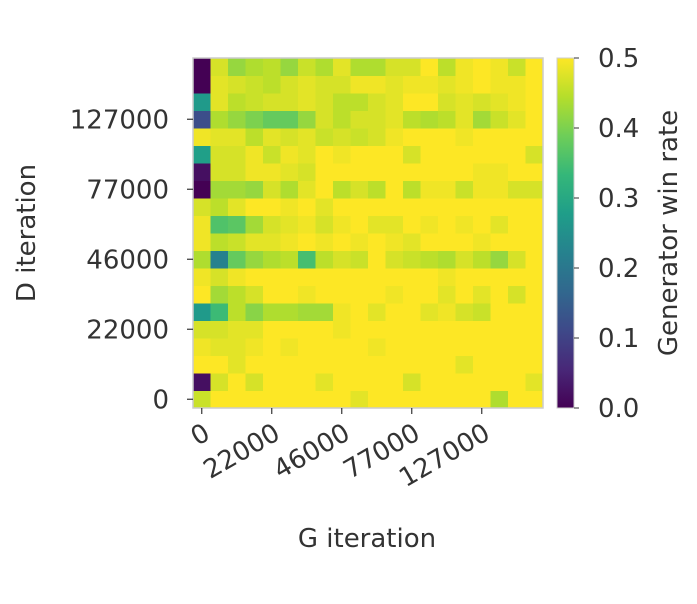  What do you see at coordinates (618, 129) in the screenshot?
I see `colorbar-tick-label: 0.4` at bounding box center [618, 129].